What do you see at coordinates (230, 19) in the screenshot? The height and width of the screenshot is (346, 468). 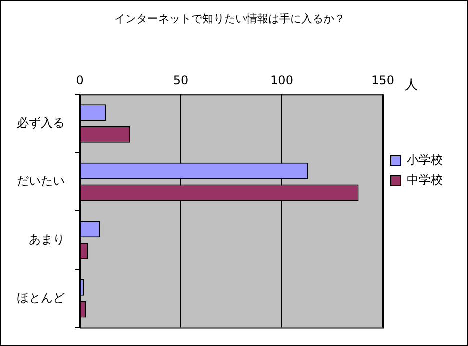 I see `chart-title: インターネットで知りたい情報は手に入るか？` at bounding box center [230, 19].